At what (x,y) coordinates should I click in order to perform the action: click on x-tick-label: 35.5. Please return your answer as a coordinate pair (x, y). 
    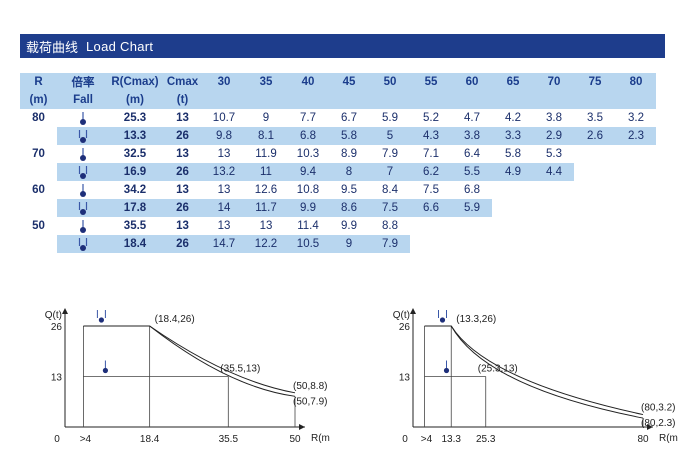
    Looking at the image, I should click on (229, 439).